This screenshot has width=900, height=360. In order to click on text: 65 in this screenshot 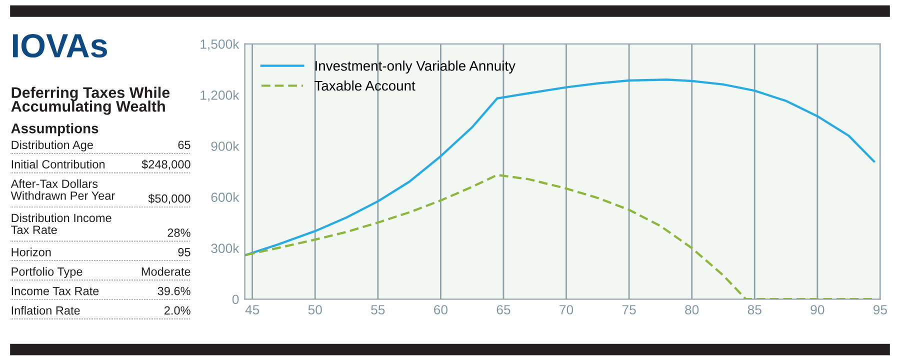, I will do `click(184, 145)`.